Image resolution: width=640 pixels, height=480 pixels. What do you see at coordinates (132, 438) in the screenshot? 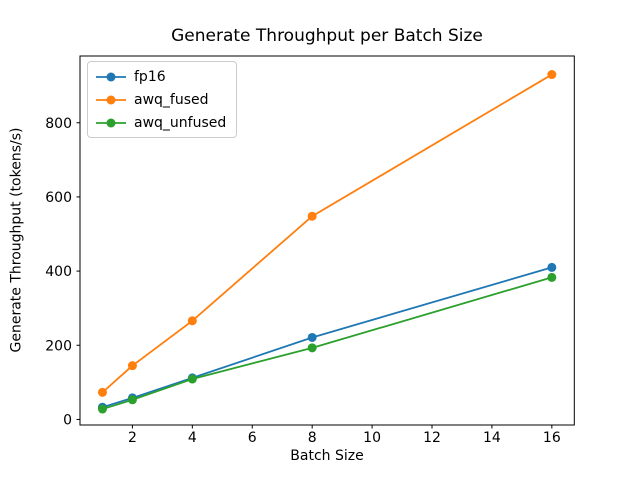
I see `x-tick-label: 2` at bounding box center [132, 438].